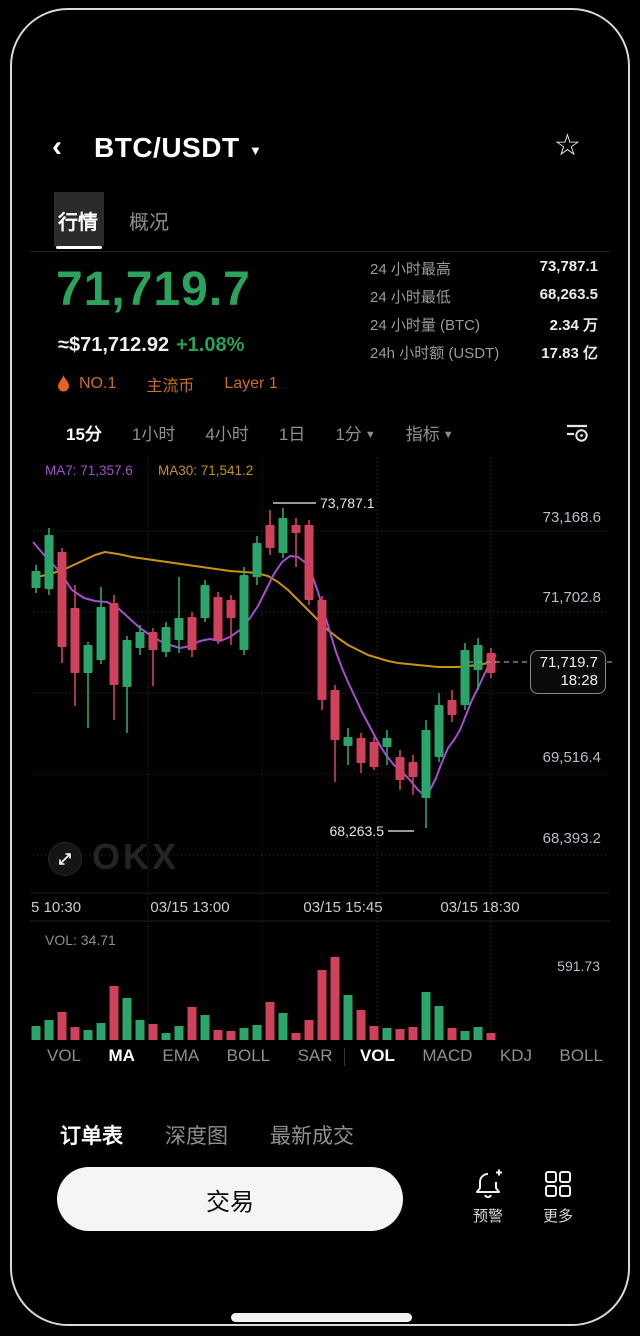 The height and width of the screenshot is (1336, 640). I want to click on tab-quotes: 行情, so click(78, 223).